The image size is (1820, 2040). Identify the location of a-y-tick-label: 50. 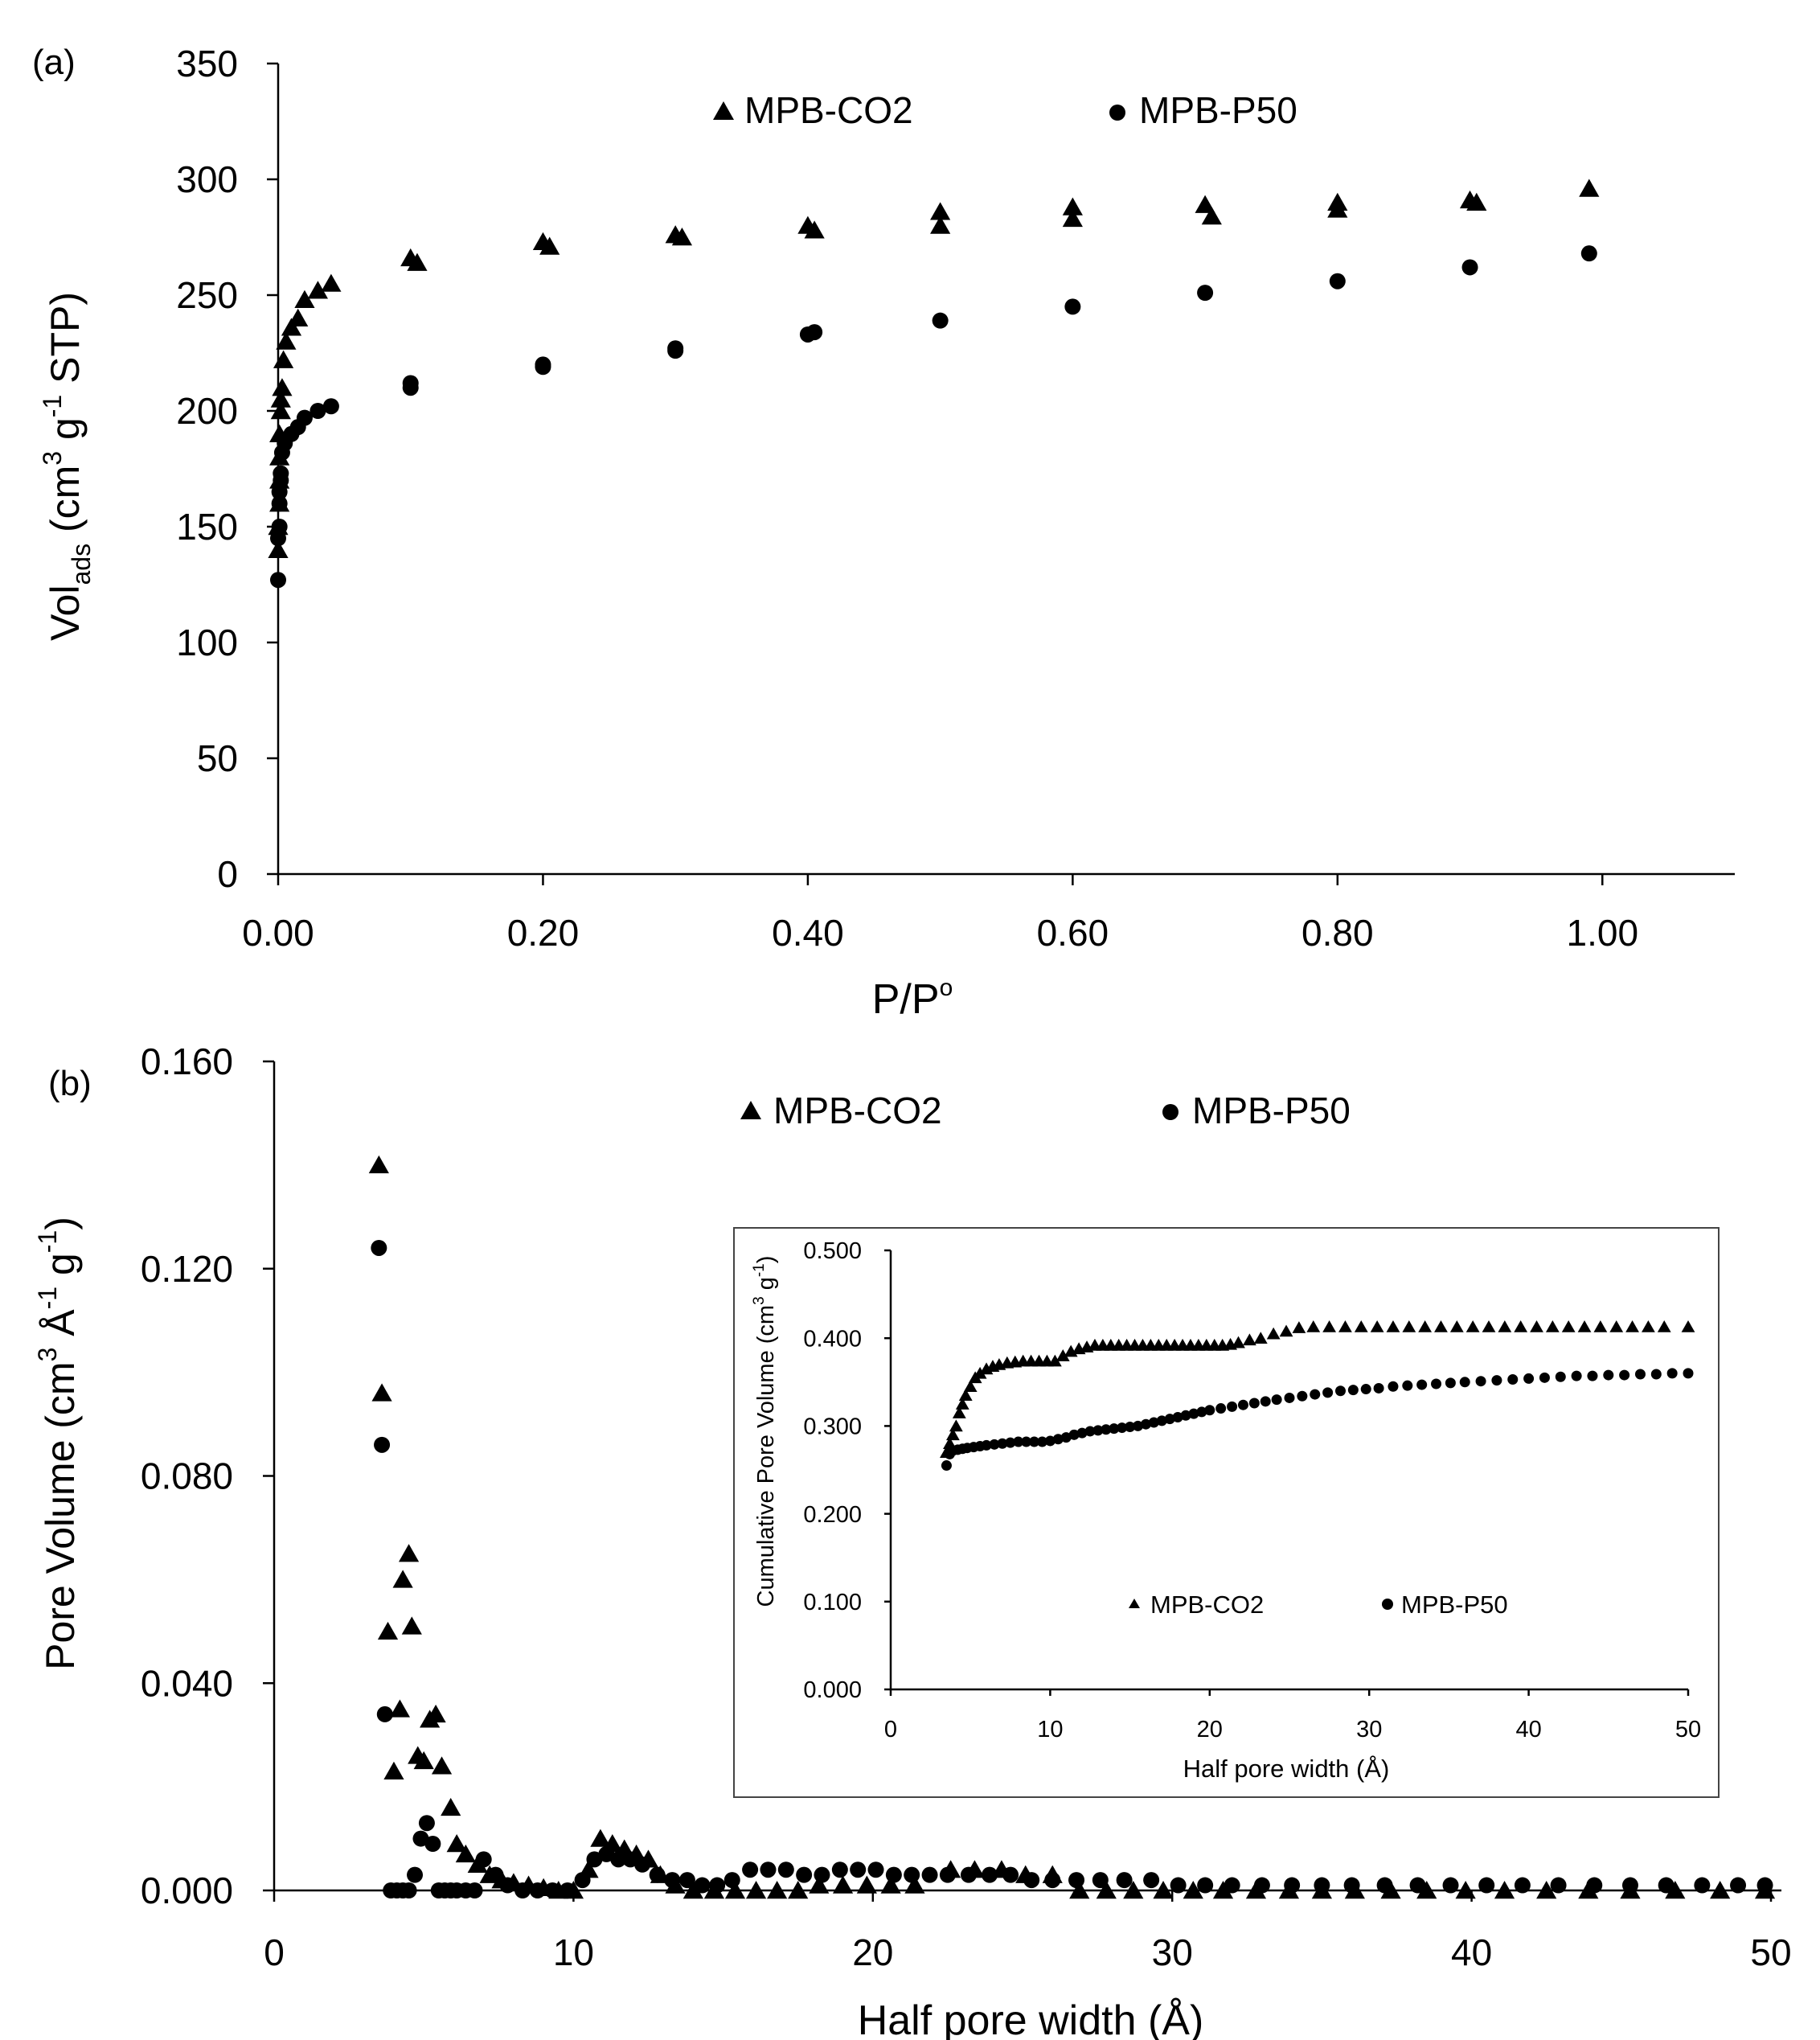
(218, 758).